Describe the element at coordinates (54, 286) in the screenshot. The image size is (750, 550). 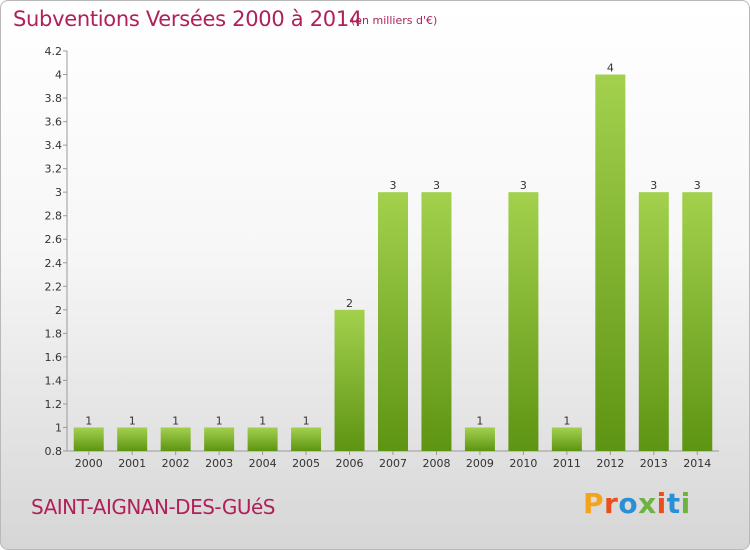
I see `y-tick-label: 2.2` at that location.